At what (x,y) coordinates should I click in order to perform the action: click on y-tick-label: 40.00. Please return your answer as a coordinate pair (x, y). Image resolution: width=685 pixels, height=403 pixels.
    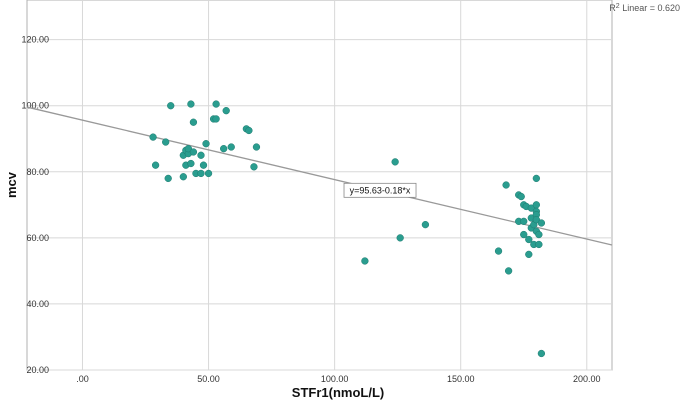
    Looking at the image, I should click on (37, 304).